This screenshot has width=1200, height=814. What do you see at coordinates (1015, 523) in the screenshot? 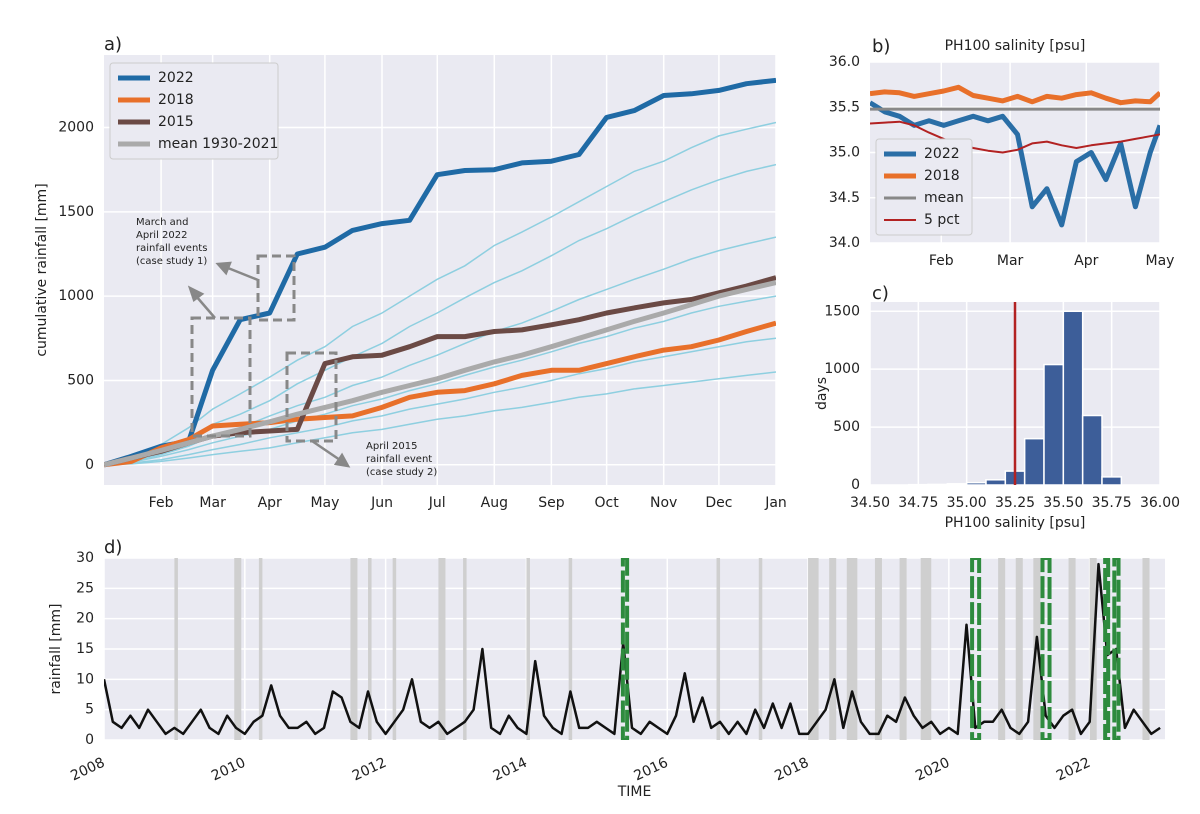
I see `x-axis-label: PH100 salinity [psu]` at bounding box center [1015, 523].